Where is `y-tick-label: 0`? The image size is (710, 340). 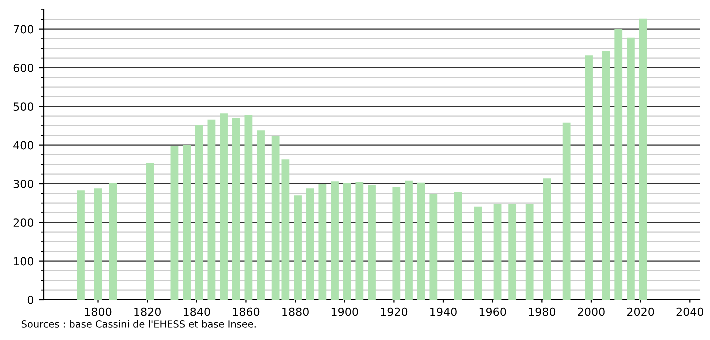
y-tick-label: 0 is located at coordinates (31, 300).